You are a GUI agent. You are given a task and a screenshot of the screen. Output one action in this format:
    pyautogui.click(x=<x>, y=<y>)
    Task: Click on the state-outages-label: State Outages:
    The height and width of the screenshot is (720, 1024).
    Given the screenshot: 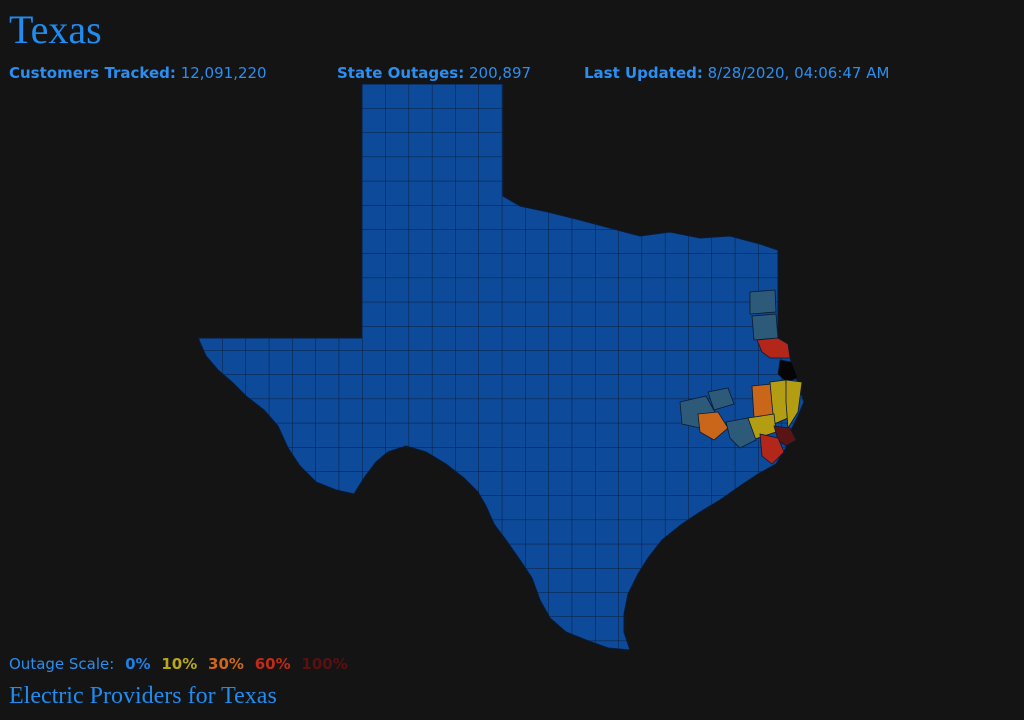 What is the action you would take?
    pyautogui.click(x=401, y=73)
    